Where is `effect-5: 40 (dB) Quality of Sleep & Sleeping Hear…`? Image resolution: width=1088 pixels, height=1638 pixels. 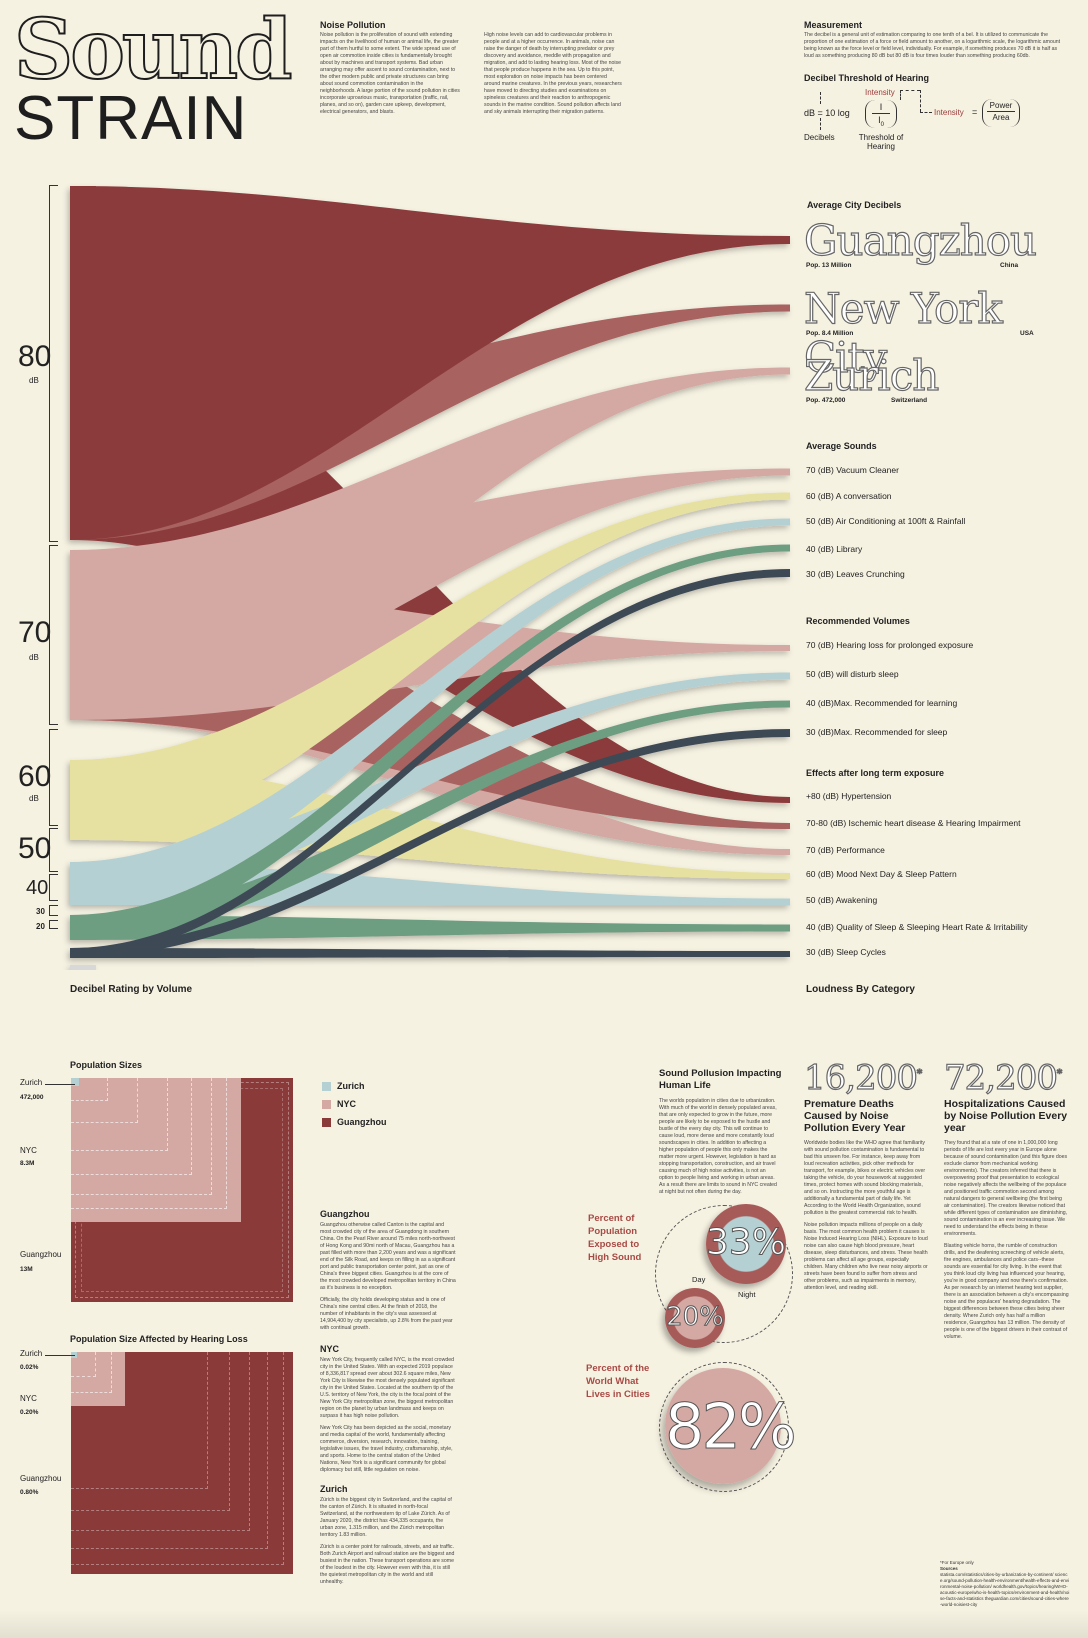 effect-5: 40 (dB) Quality of Sleep & Sleeping Hear… is located at coordinates (917, 927).